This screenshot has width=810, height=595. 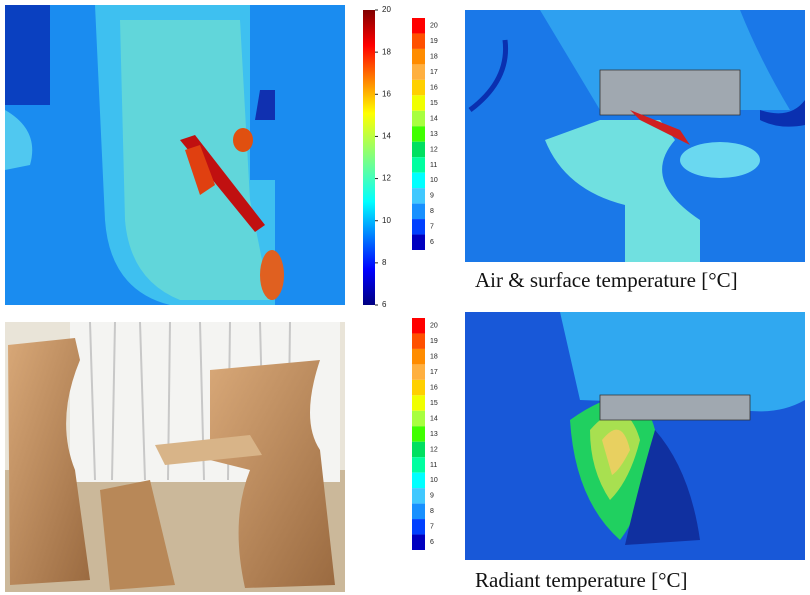 What do you see at coordinates (606, 280) in the screenshot?
I see `caption: Air & surface temperature [°C]` at bounding box center [606, 280].